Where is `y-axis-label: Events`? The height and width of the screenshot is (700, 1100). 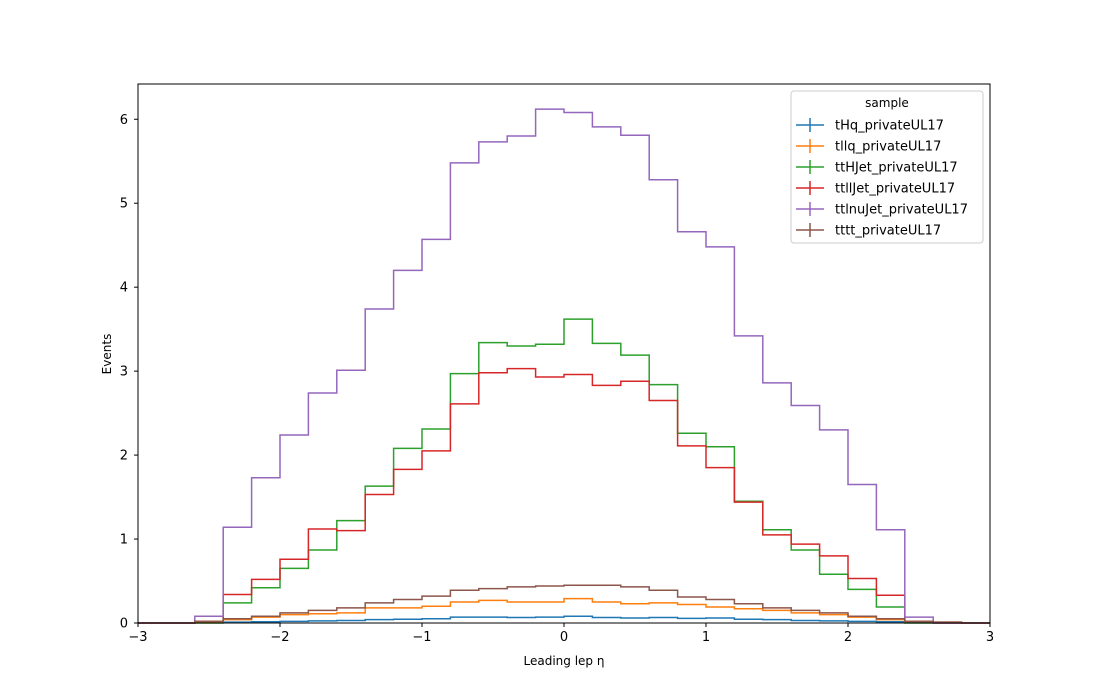 y-axis-label: Events is located at coordinates (107, 354).